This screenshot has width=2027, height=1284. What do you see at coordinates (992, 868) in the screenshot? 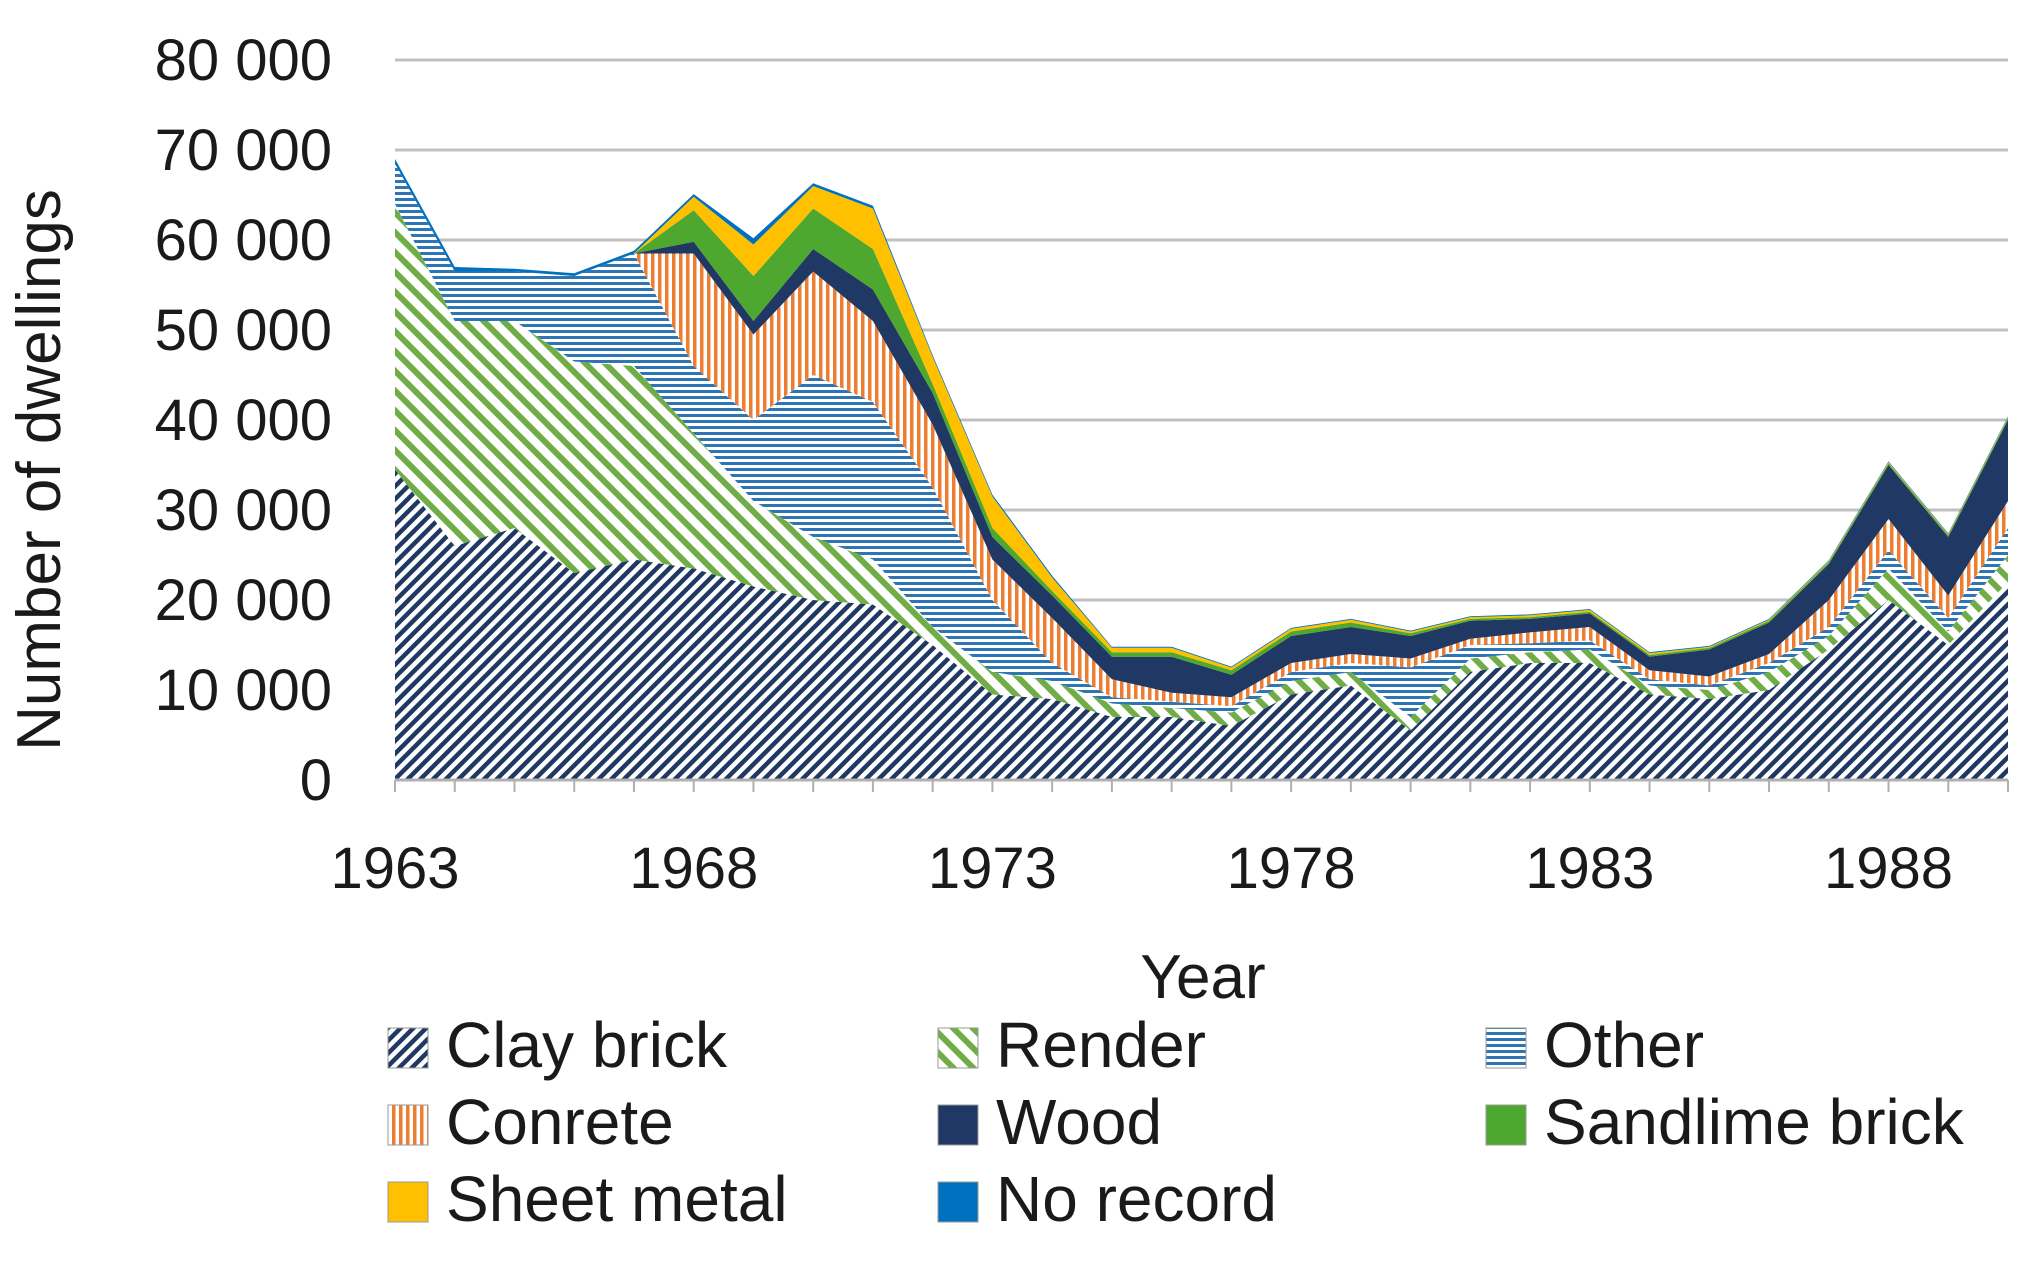
I see `x-tick-label: 1973` at bounding box center [992, 868].